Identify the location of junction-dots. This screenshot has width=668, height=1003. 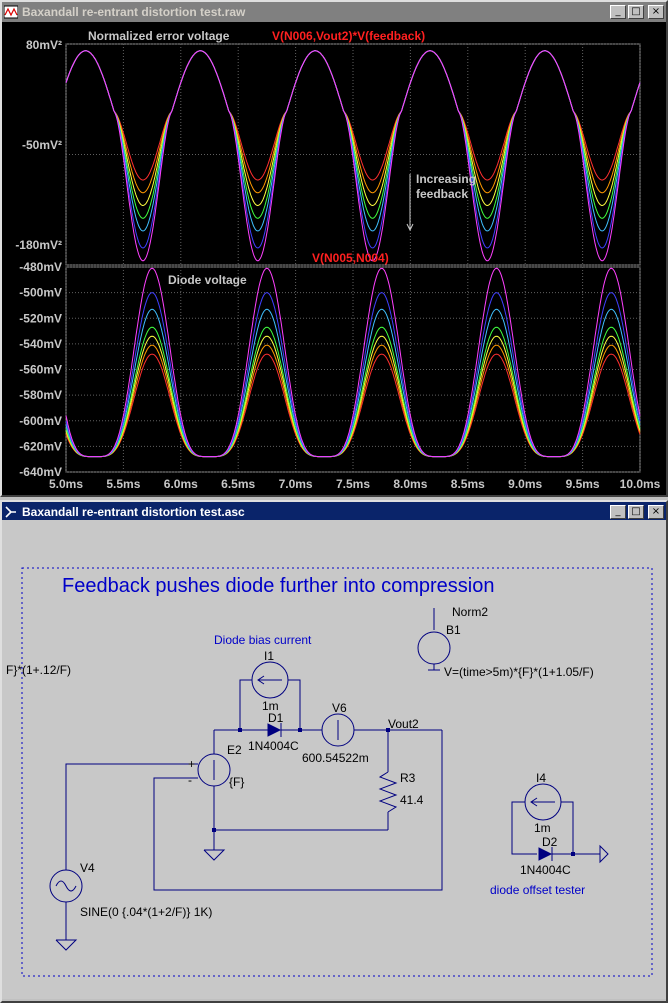
(393, 792).